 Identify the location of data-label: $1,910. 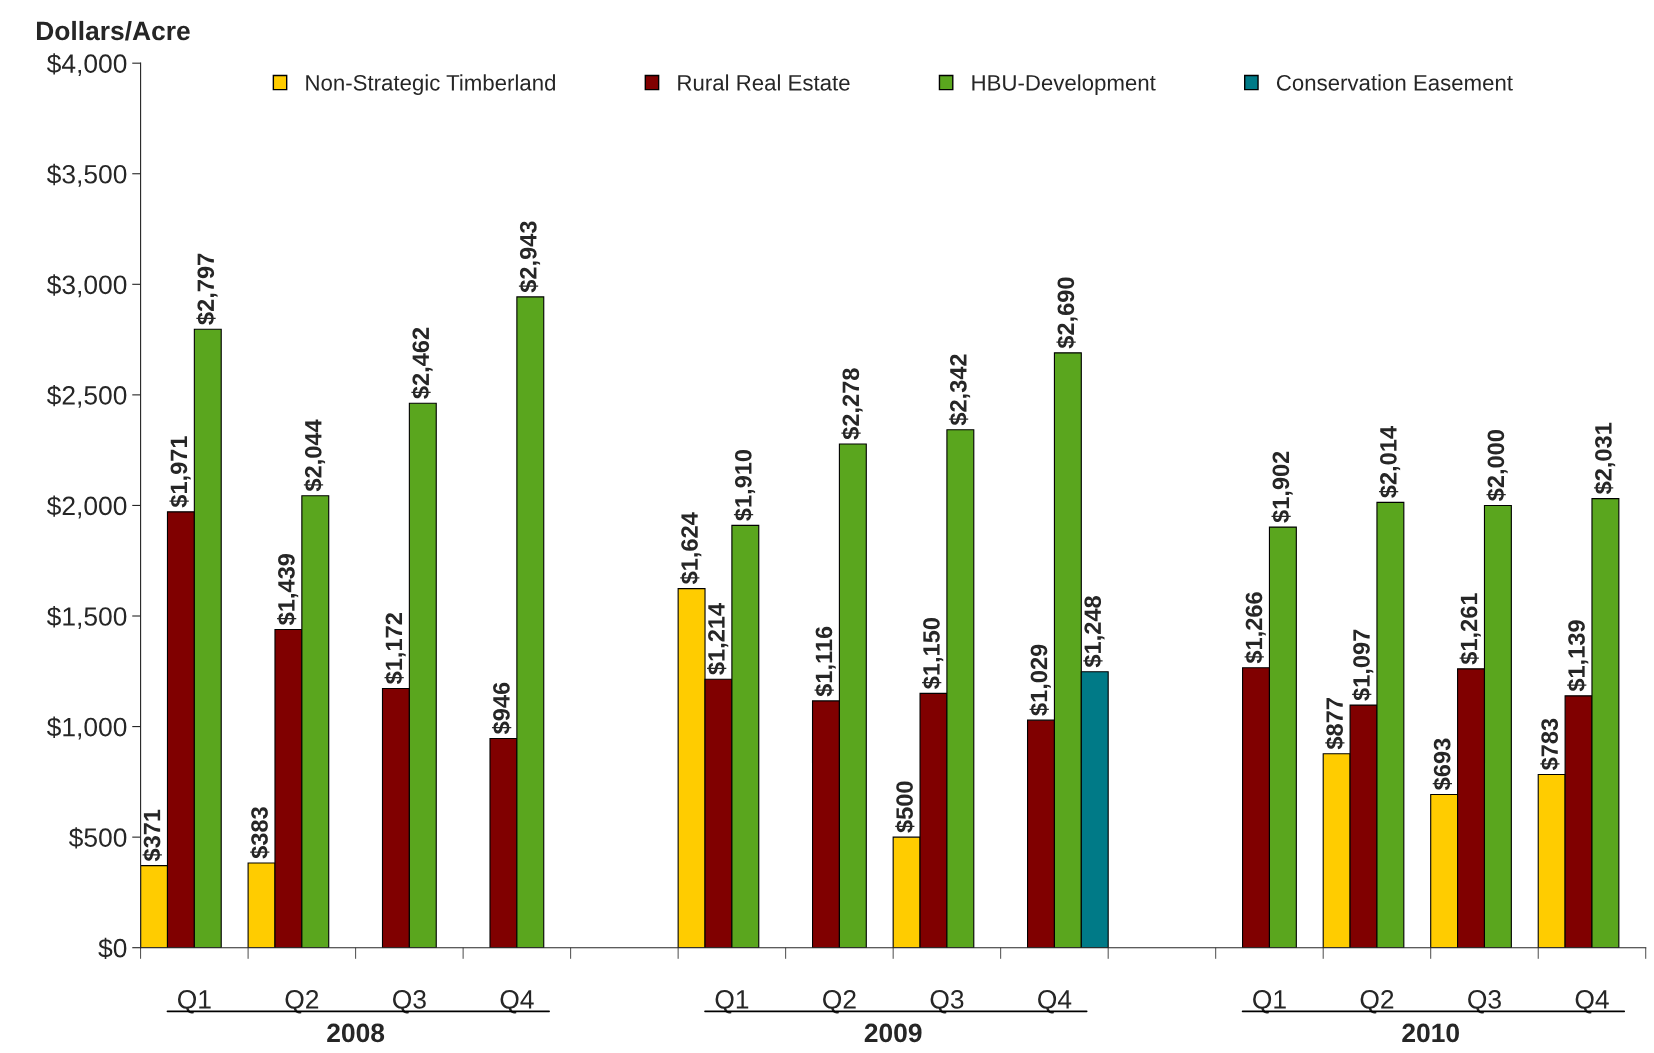
(744, 485).